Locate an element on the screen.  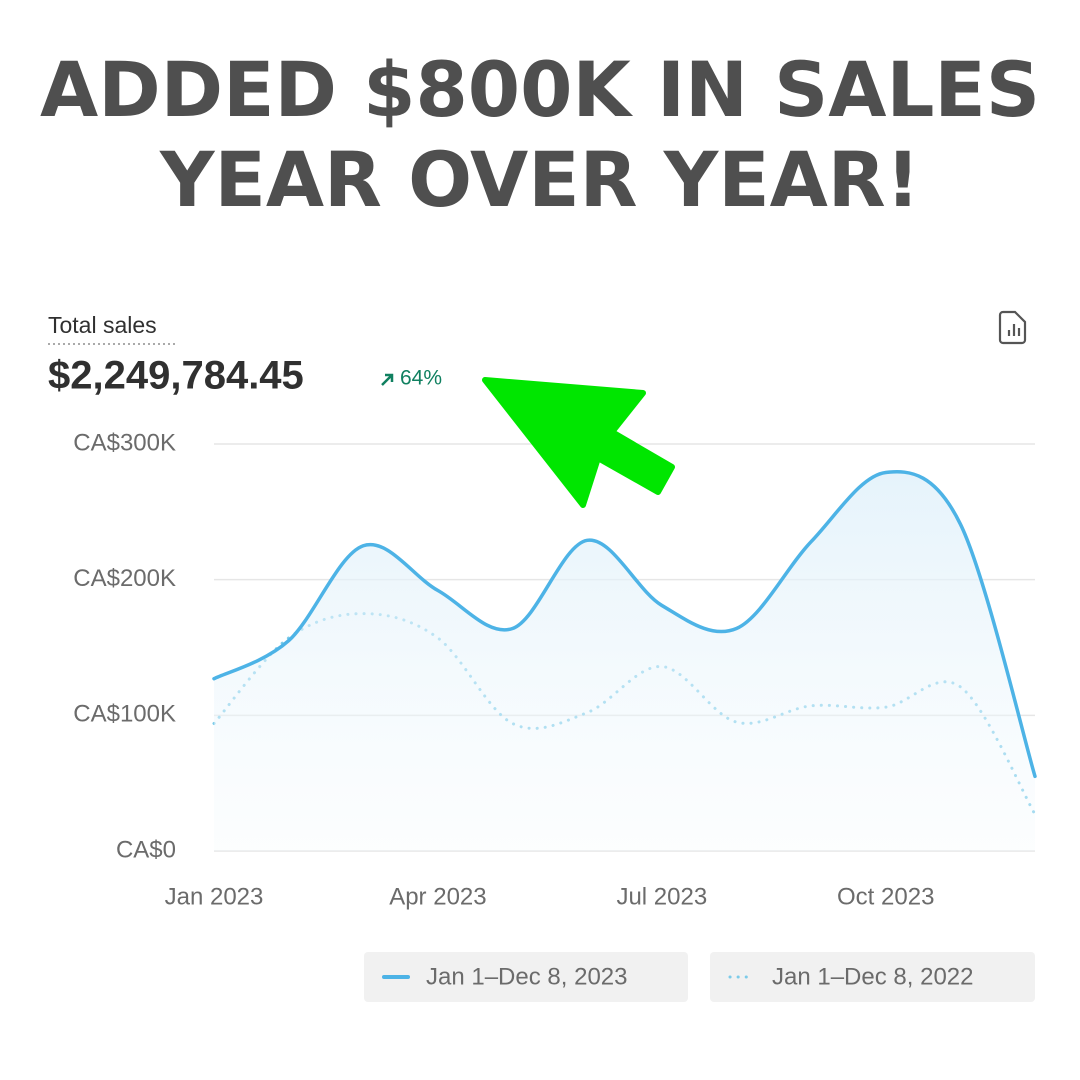
metric-change: 64% is located at coordinates (421, 378).